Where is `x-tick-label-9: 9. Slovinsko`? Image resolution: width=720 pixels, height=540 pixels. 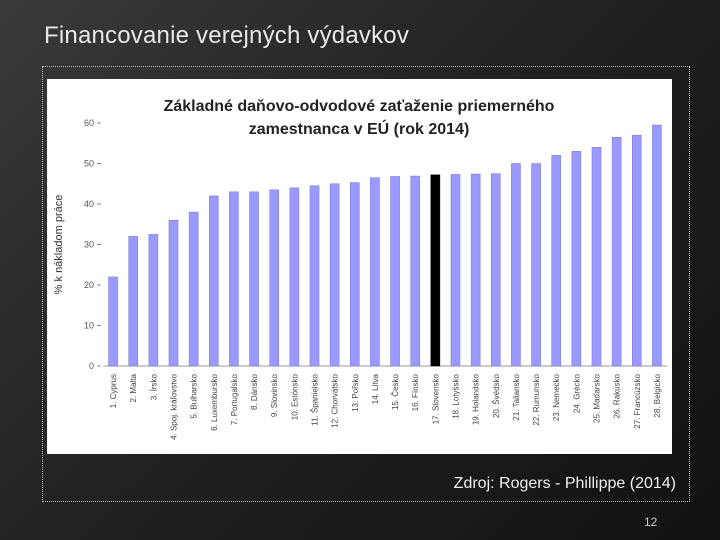
x-tick-label-9: 9. Slovinsko is located at coordinates (274, 395).